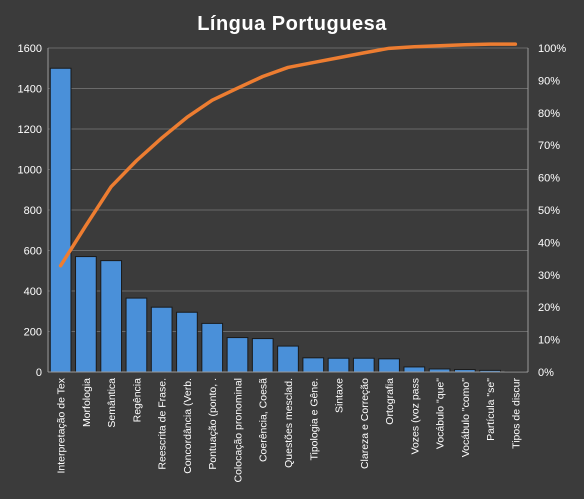 This screenshot has width=584, height=499. What do you see at coordinates (491, 409) in the screenshot?
I see `x-category-label: Partícula "se"` at bounding box center [491, 409].